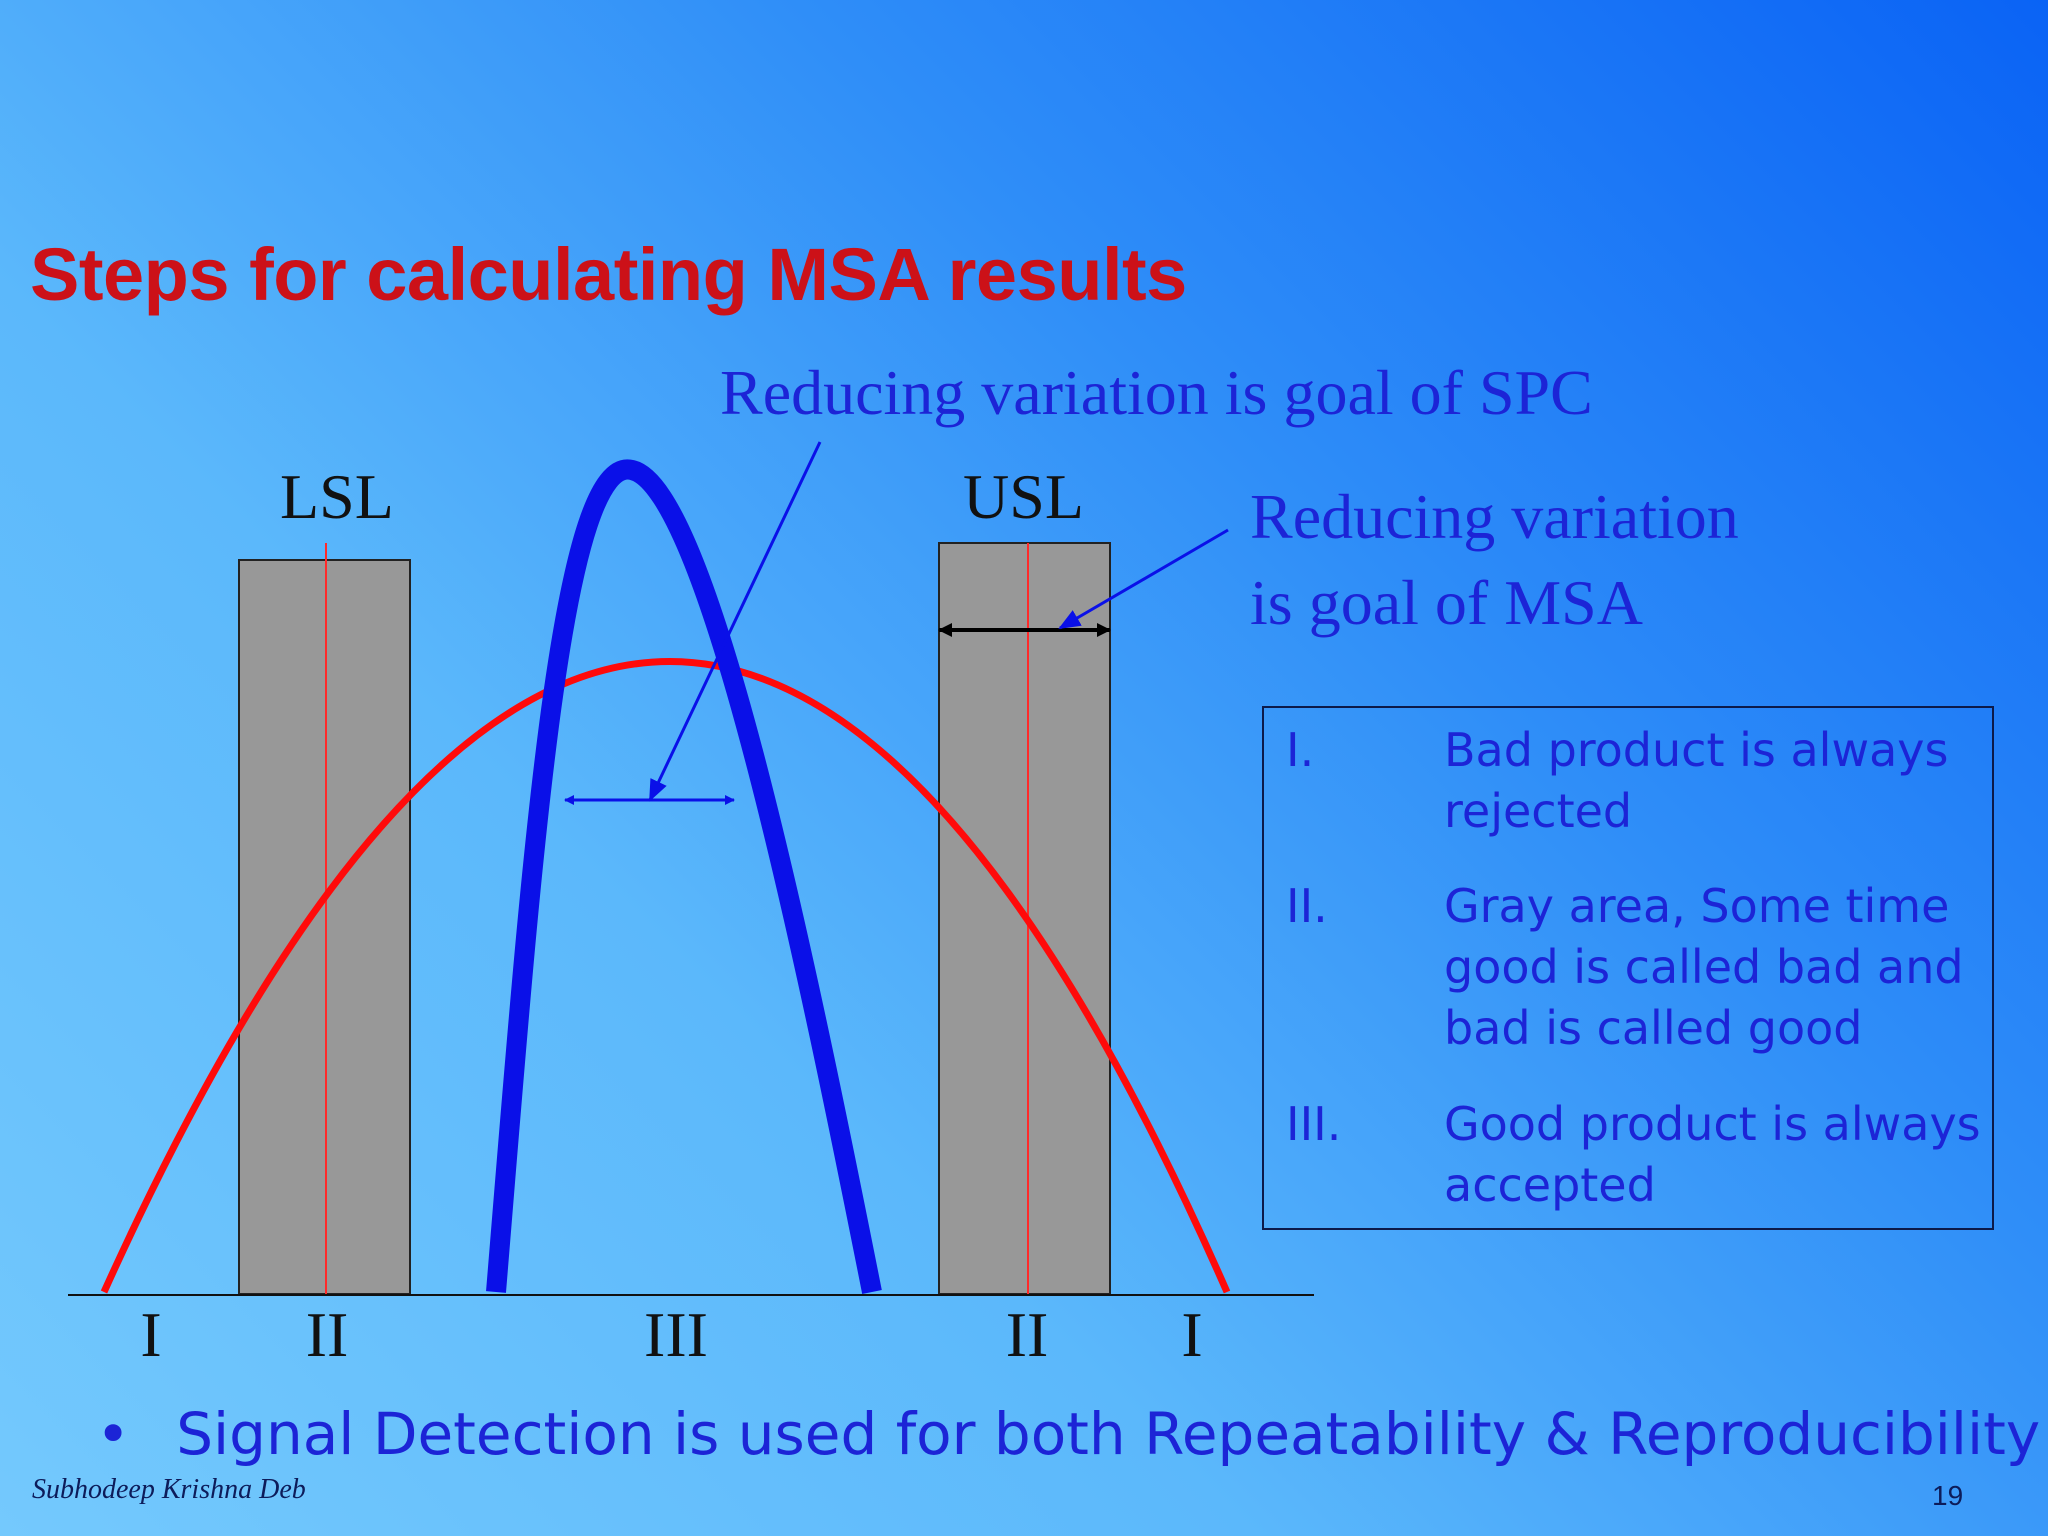 The height and width of the screenshot is (1536, 2048). What do you see at coordinates (1697, 906) in the screenshot?
I see `legend-item-line: Gray area, Some time` at bounding box center [1697, 906].